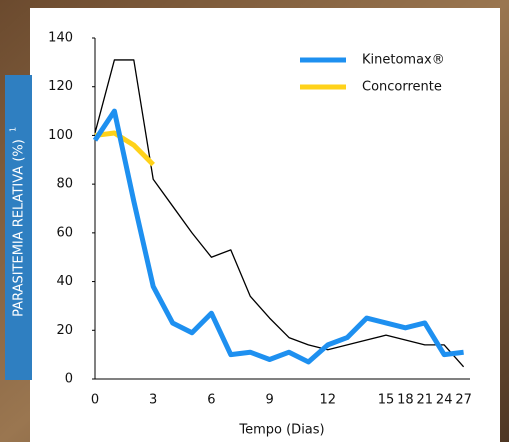  Describe the element at coordinates (64, 232) in the screenshot. I see `y-tick-label: 60` at that location.